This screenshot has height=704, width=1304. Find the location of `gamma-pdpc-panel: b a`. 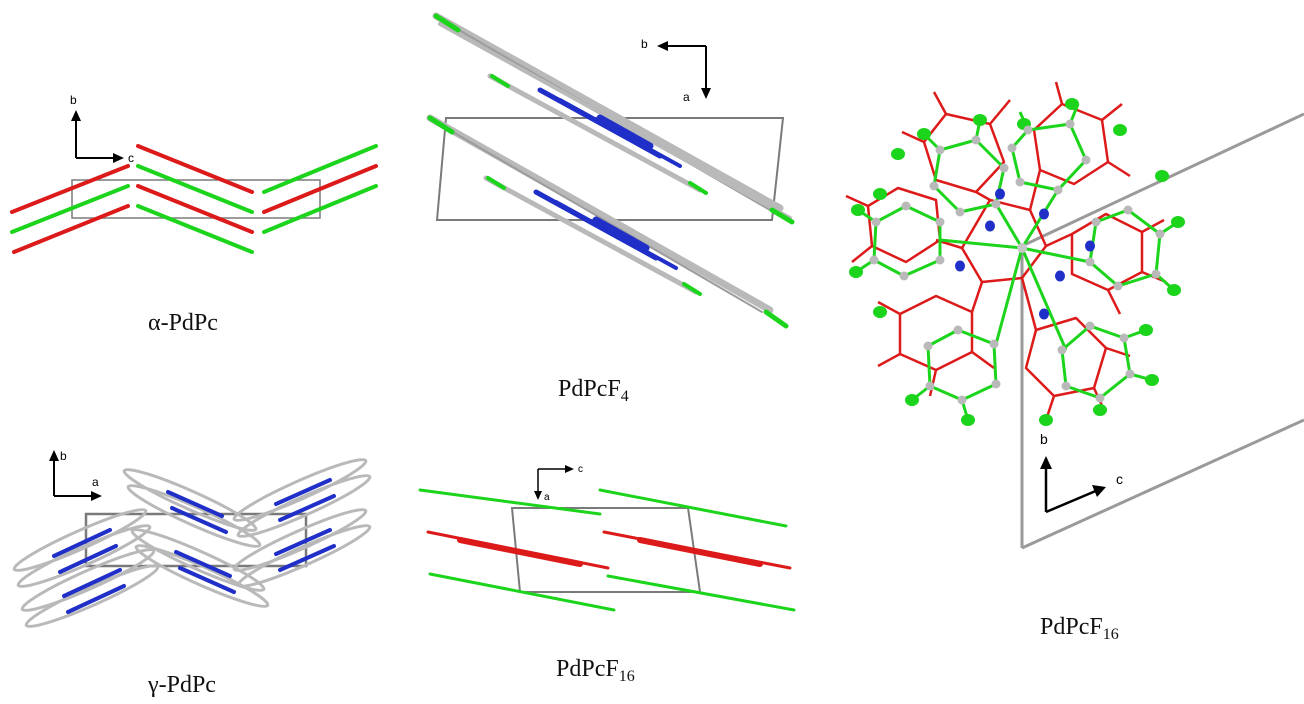

gamma-pdpc-panel: b a is located at coordinates (192, 538).